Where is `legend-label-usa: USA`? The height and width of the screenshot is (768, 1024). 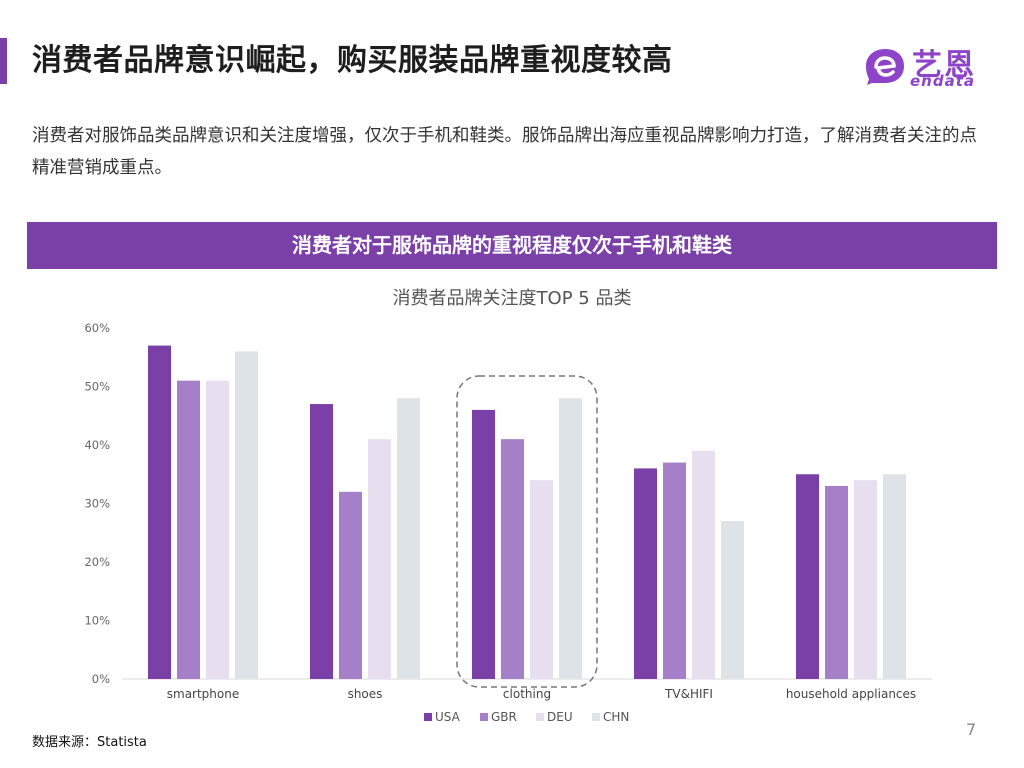
legend-label-usa: USA is located at coordinates (448, 717).